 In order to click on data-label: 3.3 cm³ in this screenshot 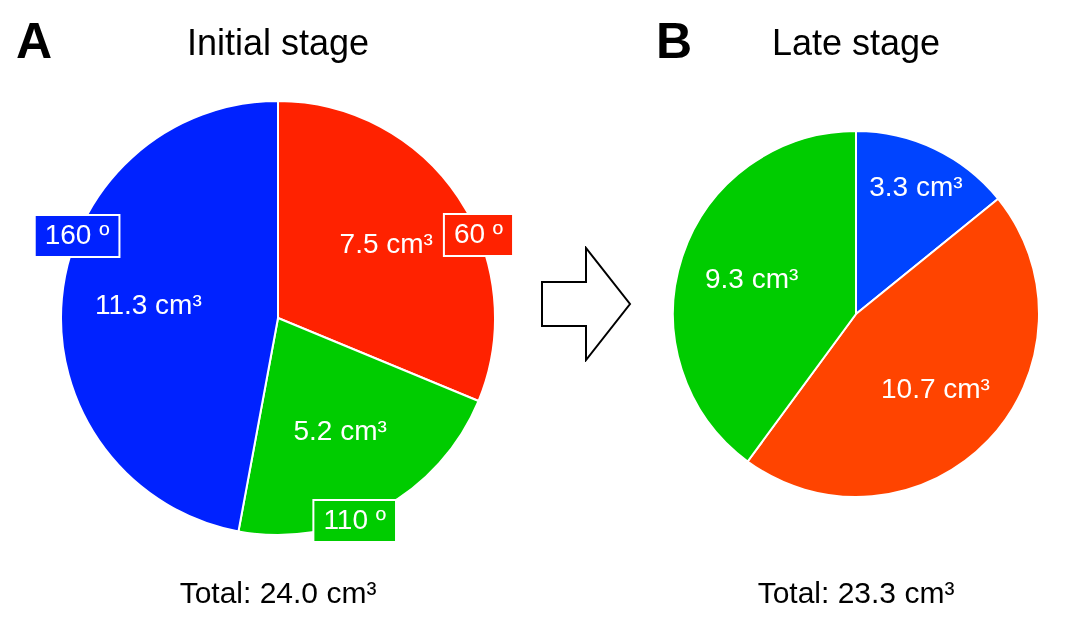, I will do `click(916, 187)`.